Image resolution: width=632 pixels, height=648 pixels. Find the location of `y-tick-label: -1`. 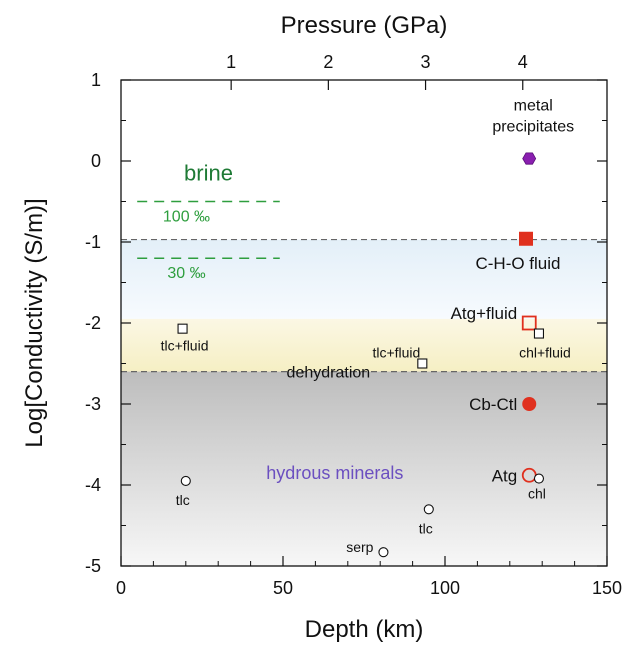

y-tick-label: -1 is located at coordinates (93, 242).